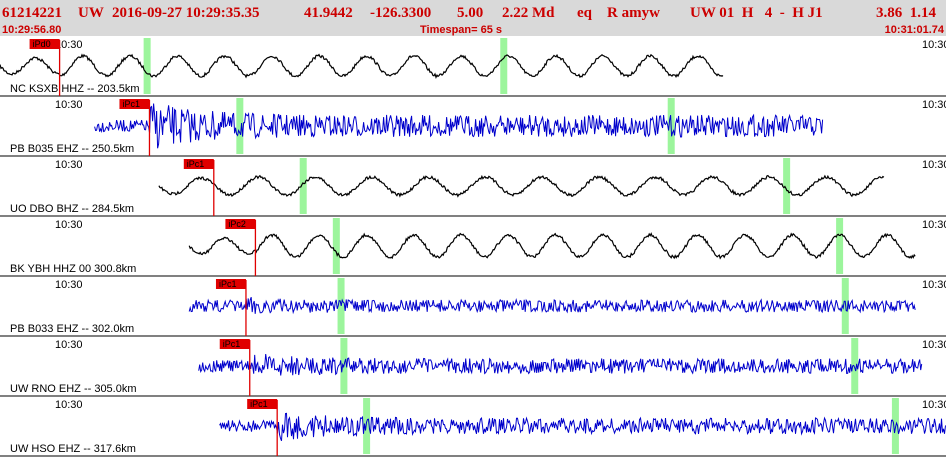  What do you see at coordinates (470, 13) in the screenshot?
I see `event-depth: 5.00` at bounding box center [470, 13].